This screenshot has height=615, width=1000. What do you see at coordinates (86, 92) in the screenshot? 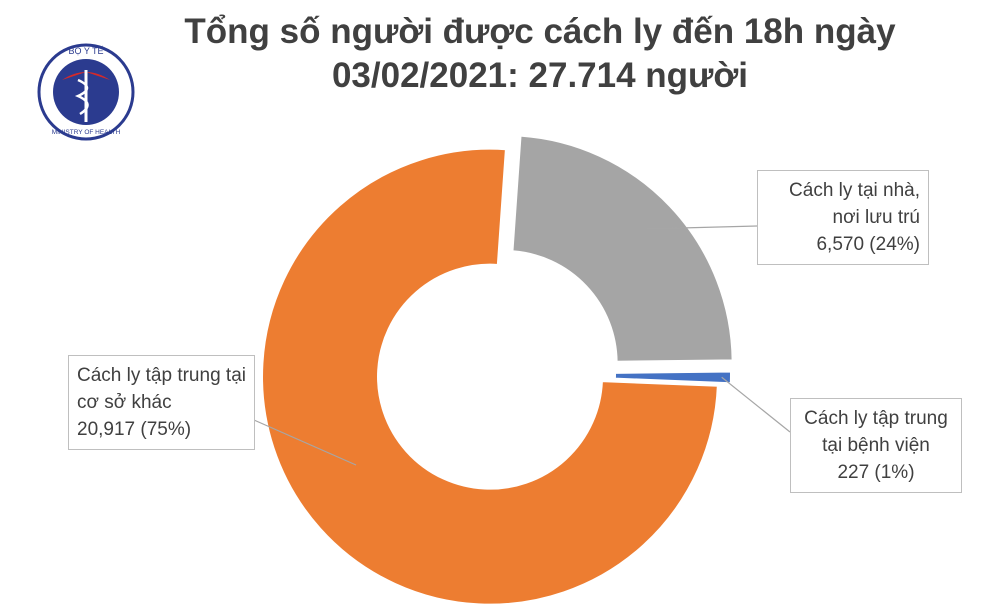
I see `logo: BỘ Y TẾ MINISTRY OF HEALTH` at bounding box center [86, 92].